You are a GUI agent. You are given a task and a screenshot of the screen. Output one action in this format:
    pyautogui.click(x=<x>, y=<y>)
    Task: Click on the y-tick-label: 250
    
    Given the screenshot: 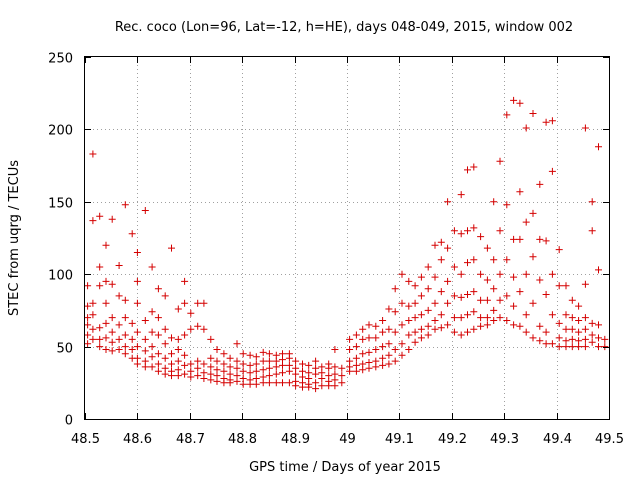 What is the action you would take?
    pyautogui.click(x=60, y=59)
    